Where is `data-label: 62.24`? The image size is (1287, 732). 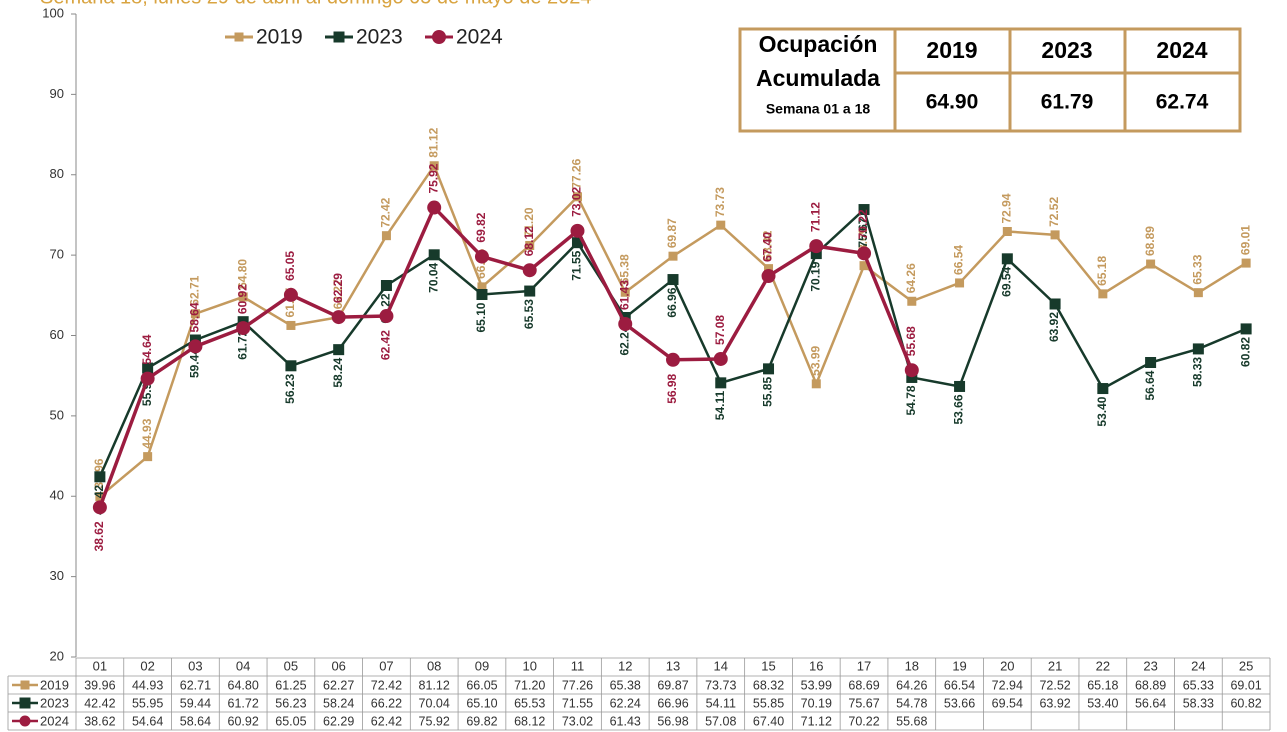 data-label: 62.24 is located at coordinates (624, 340).